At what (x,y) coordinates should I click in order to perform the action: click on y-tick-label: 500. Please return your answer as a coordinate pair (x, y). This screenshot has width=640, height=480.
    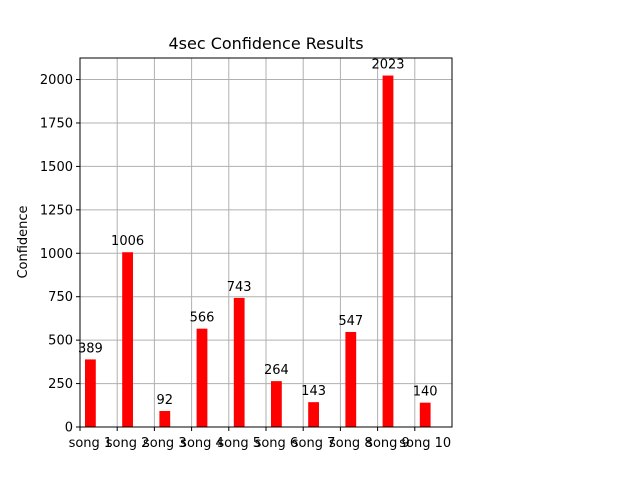
    Looking at the image, I should click on (60, 341).